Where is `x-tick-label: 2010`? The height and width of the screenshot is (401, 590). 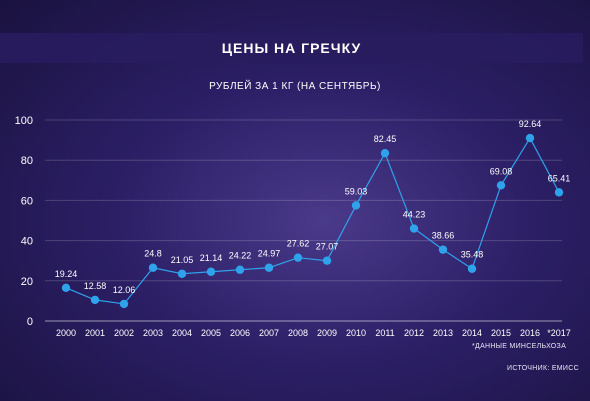
x-tick-label: 2010 is located at coordinates (356, 333).